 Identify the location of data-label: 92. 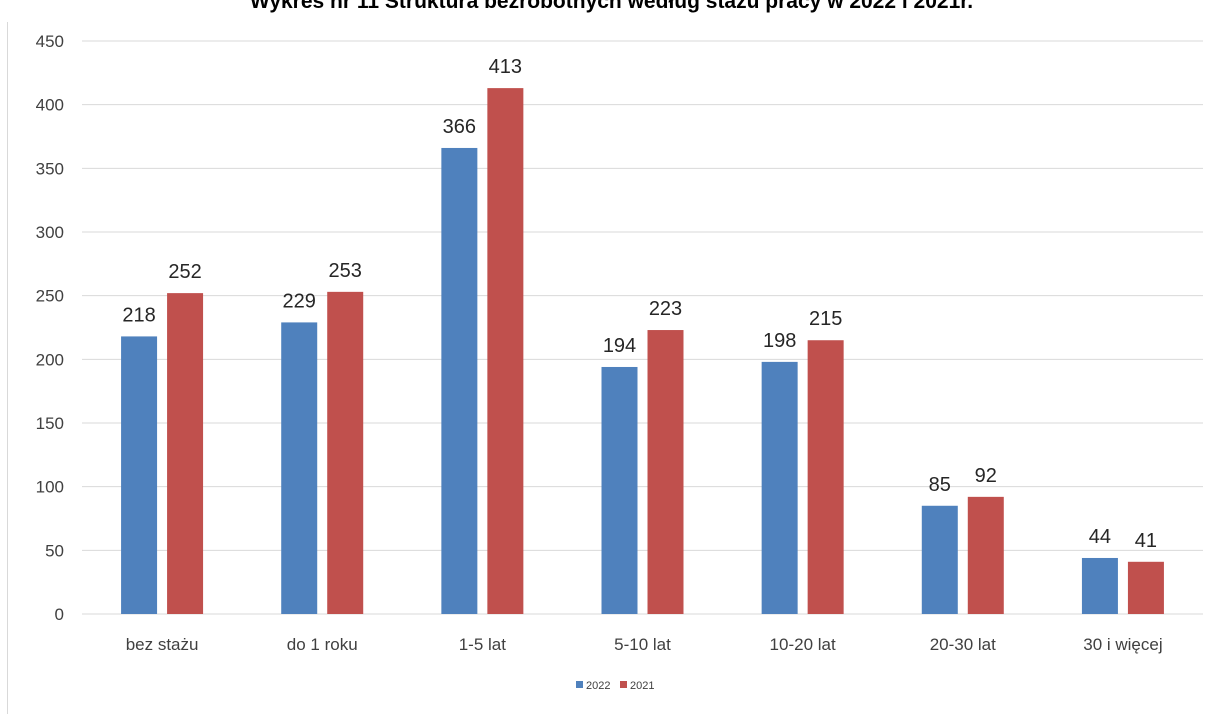
(986, 476).